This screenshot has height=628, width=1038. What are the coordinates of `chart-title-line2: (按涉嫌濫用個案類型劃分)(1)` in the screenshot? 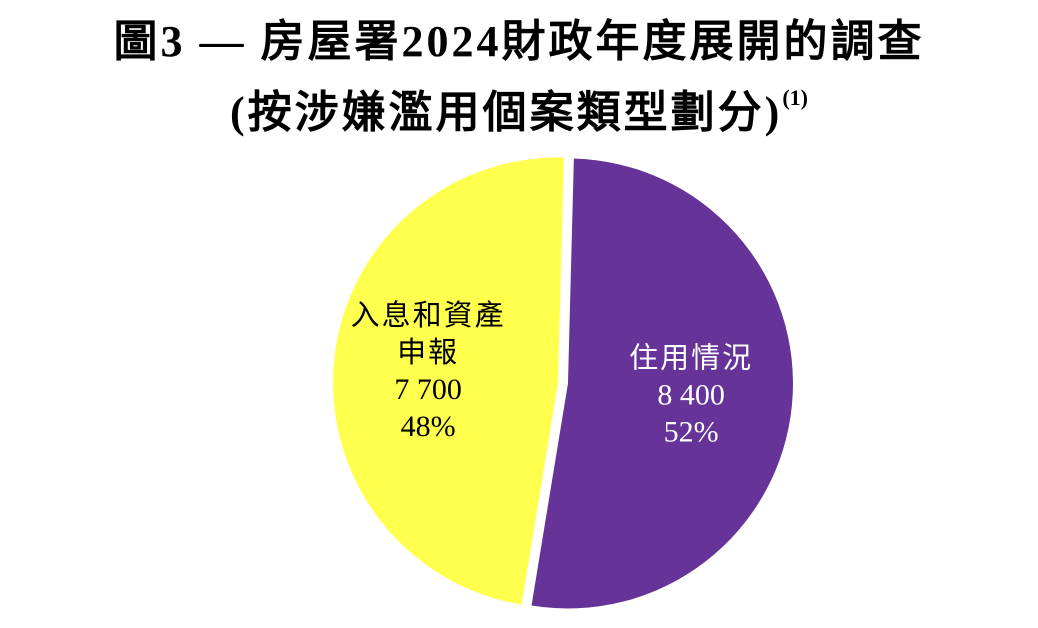 It's located at (519, 105).